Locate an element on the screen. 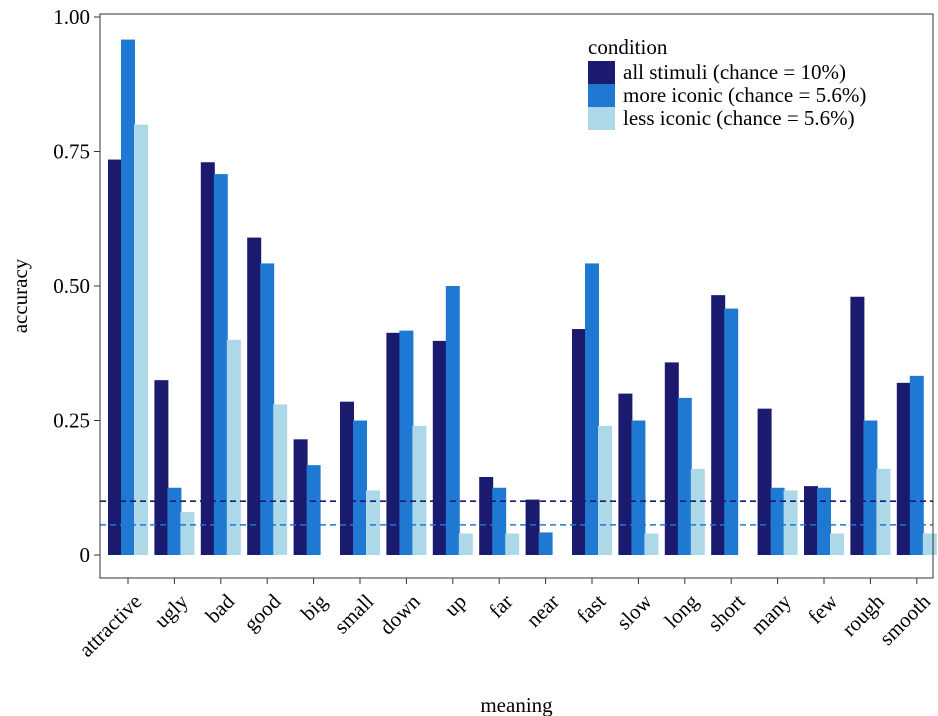  legend-label-3: less iconic (chance = 5.6%) is located at coordinates (739, 118).